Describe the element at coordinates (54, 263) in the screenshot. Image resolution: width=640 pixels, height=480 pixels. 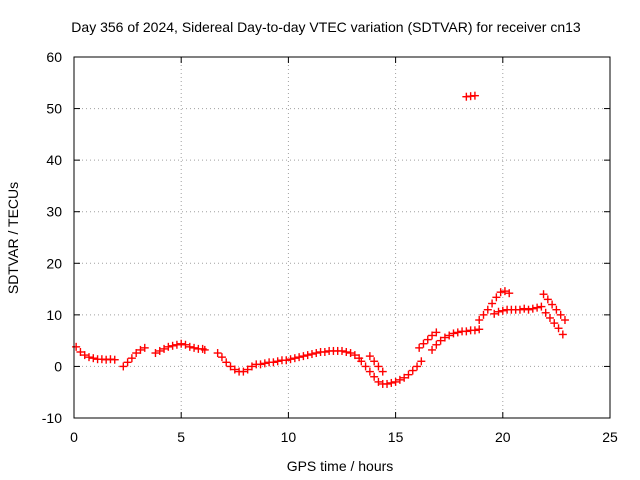
I see `y-tick-label: 20` at that location.